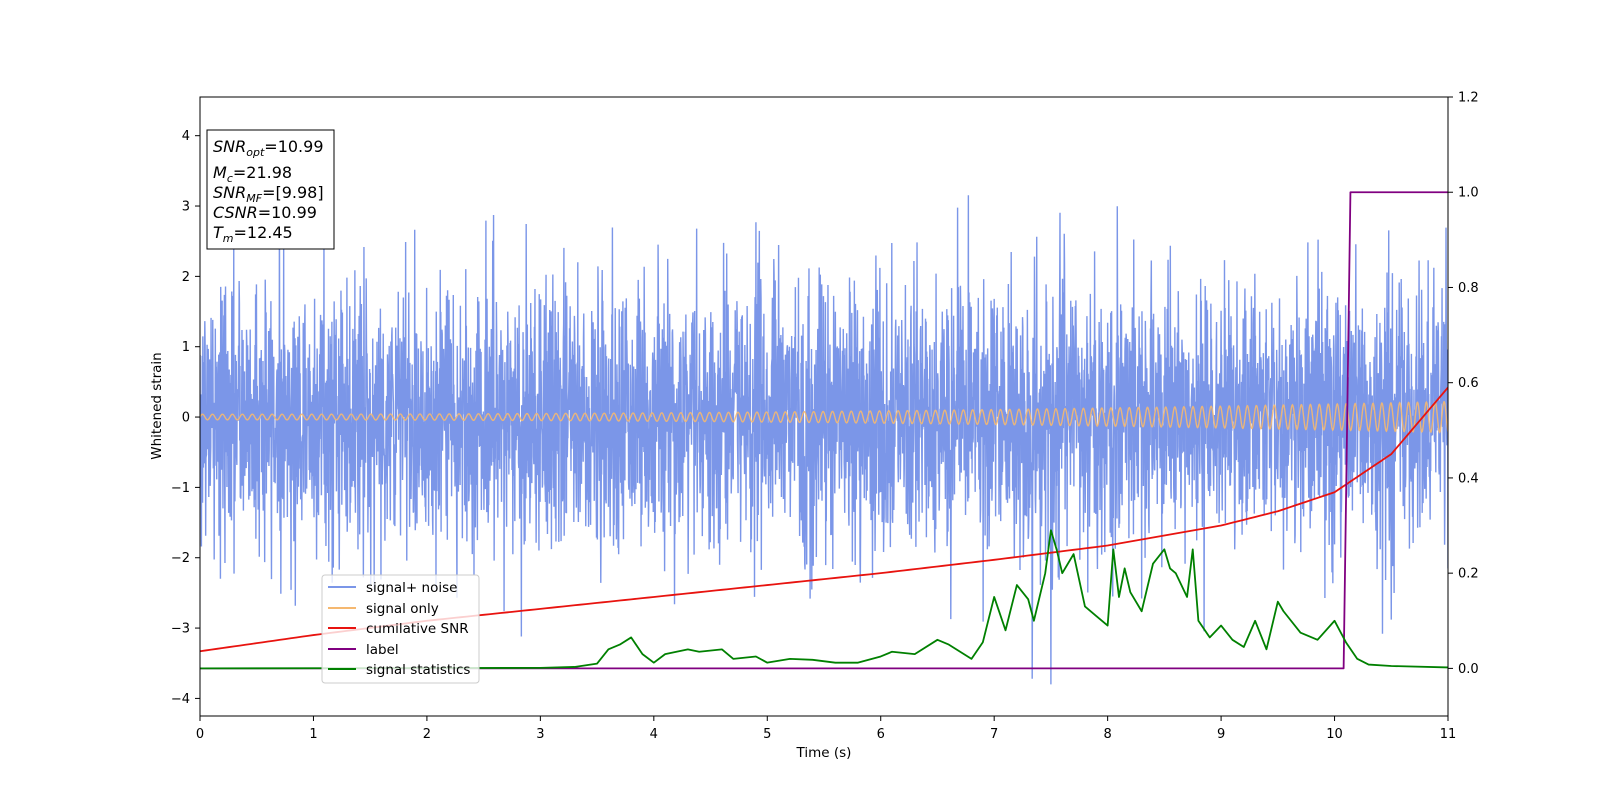 The image size is (1600, 804). I want to click on info-line: Mc=21.98, so click(252, 174).